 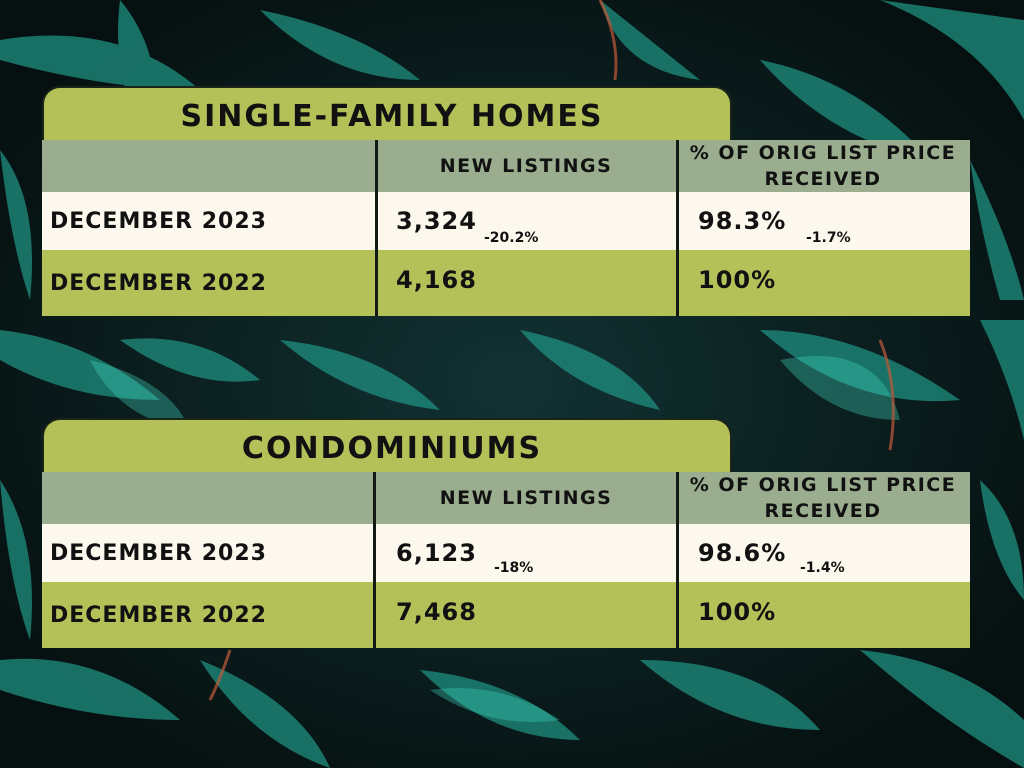 I want to click on section-title: CONDOMINIUMS, so click(x=387, y=447).